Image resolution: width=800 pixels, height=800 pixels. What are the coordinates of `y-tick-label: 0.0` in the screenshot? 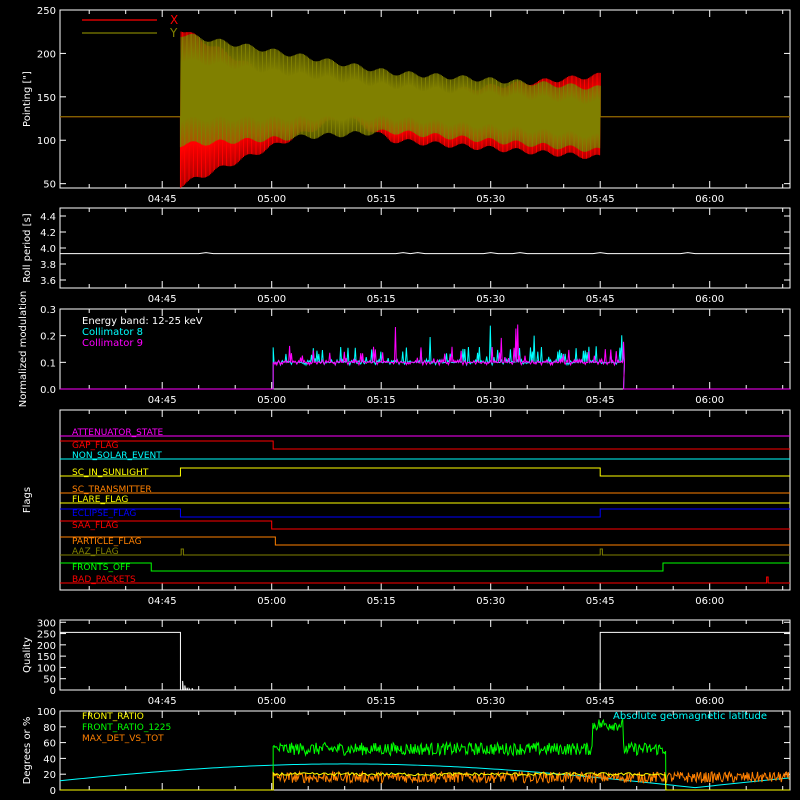 It's located at (48, 390).